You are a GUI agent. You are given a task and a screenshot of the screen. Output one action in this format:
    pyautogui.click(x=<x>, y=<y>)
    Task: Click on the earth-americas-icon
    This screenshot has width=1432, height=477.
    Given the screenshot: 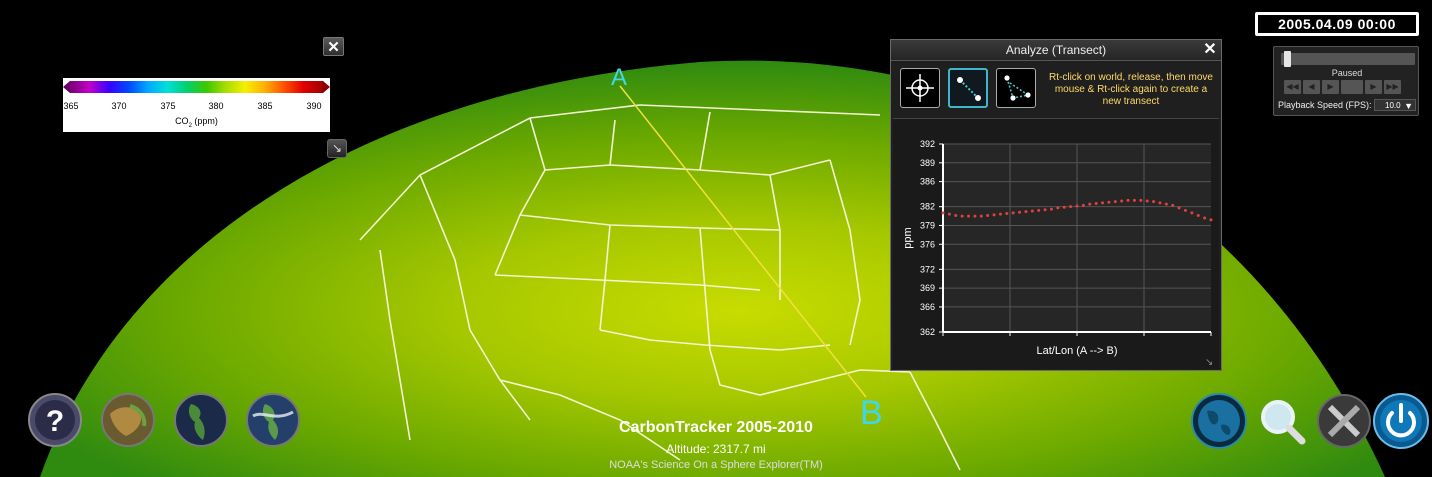 What is the action you would take?
    pyautogui.click(x=201, y=420)
    